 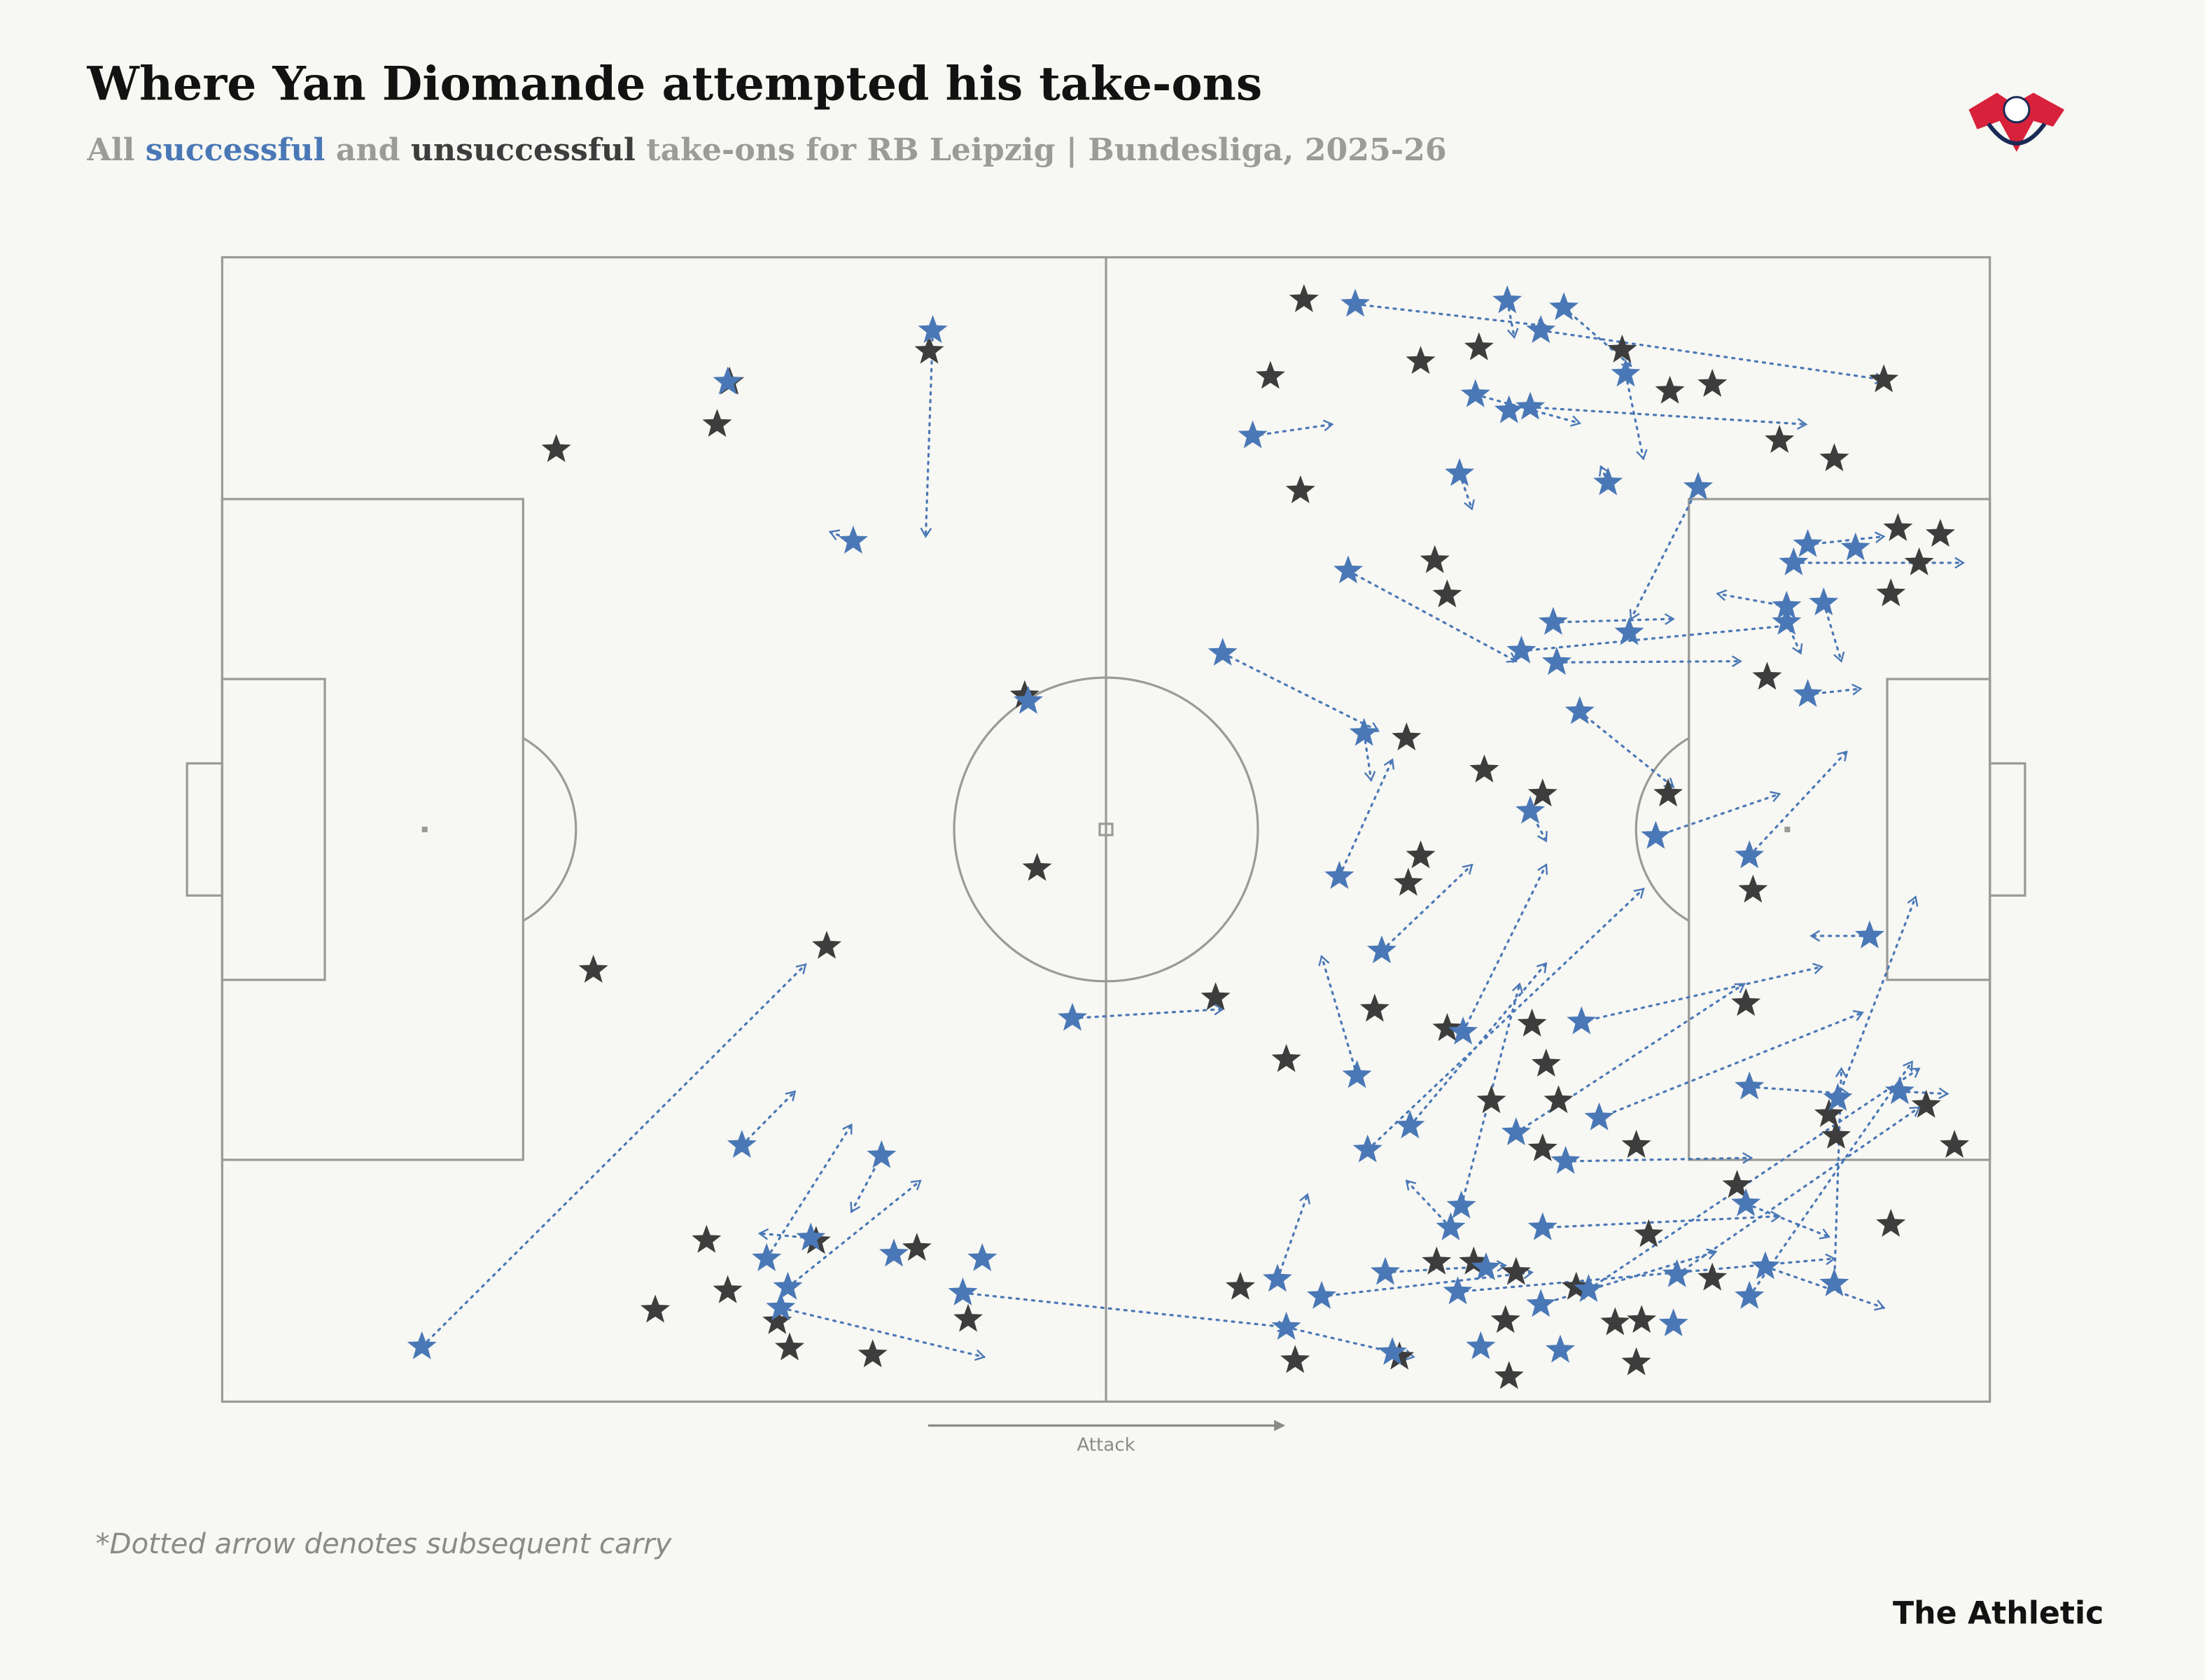 I want to click on center-spot, so click(x=1106, y=829).